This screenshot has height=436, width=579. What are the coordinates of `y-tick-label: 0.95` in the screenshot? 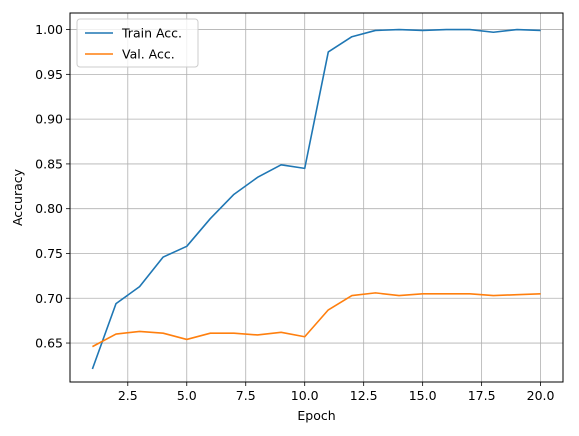 It's located at (49, 74).